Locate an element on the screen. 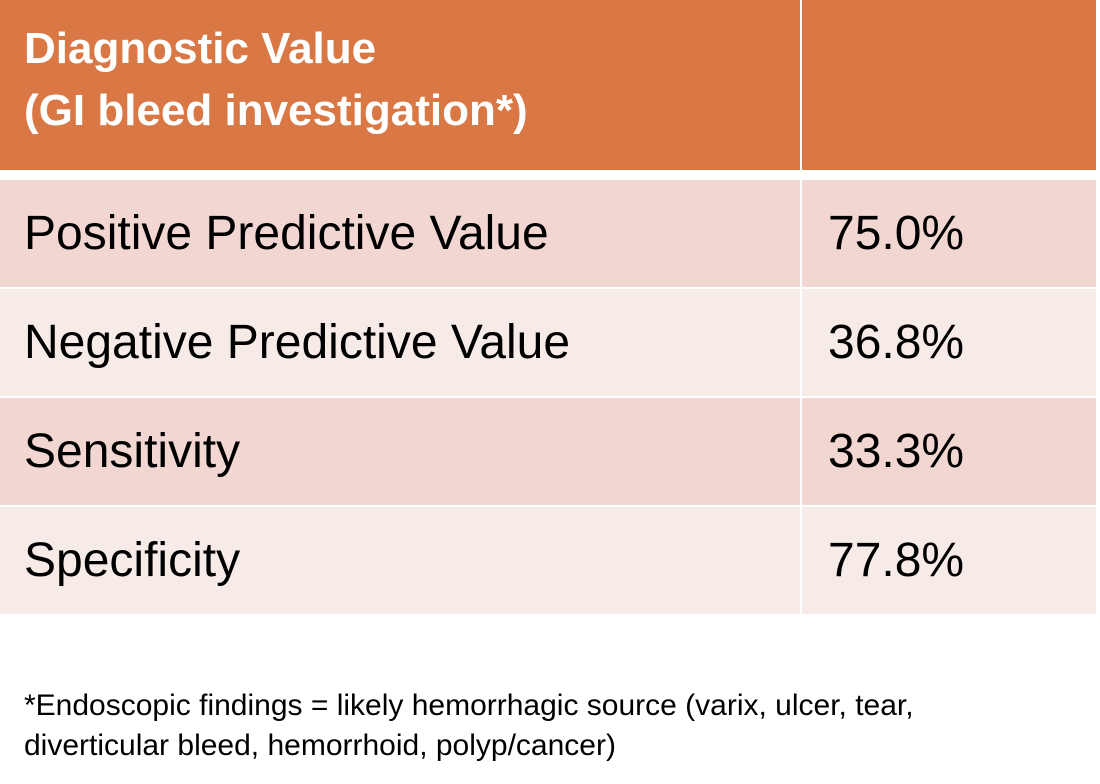 Image resolution: width=1100 pixels, height=784 pixels. value-cell: 75.0% is located at coordinates (948, 233).